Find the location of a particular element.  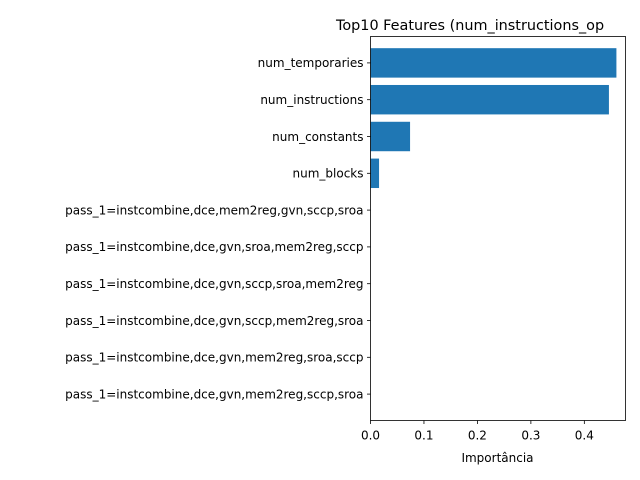

x-tick-label: 0.1 is located at coordinates (423, 436).